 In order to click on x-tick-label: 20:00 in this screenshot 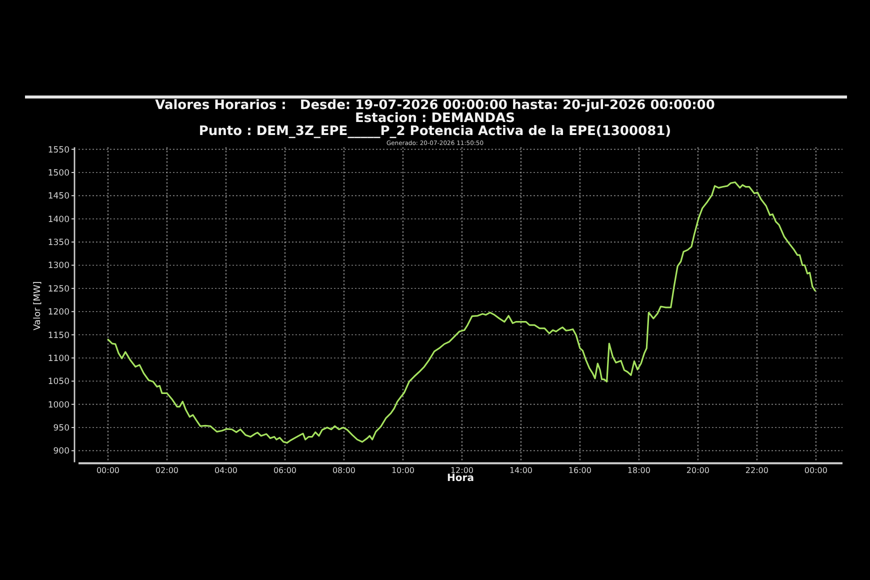, I will do `click(698, 470)`.